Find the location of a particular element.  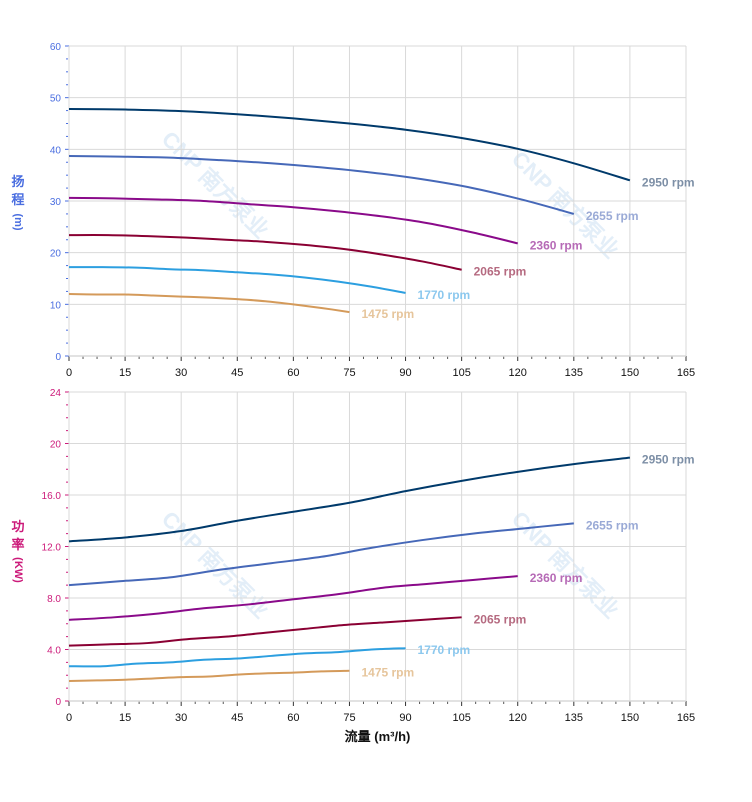

y-tick-label: 4.0 is located at coordinates (54, 651).